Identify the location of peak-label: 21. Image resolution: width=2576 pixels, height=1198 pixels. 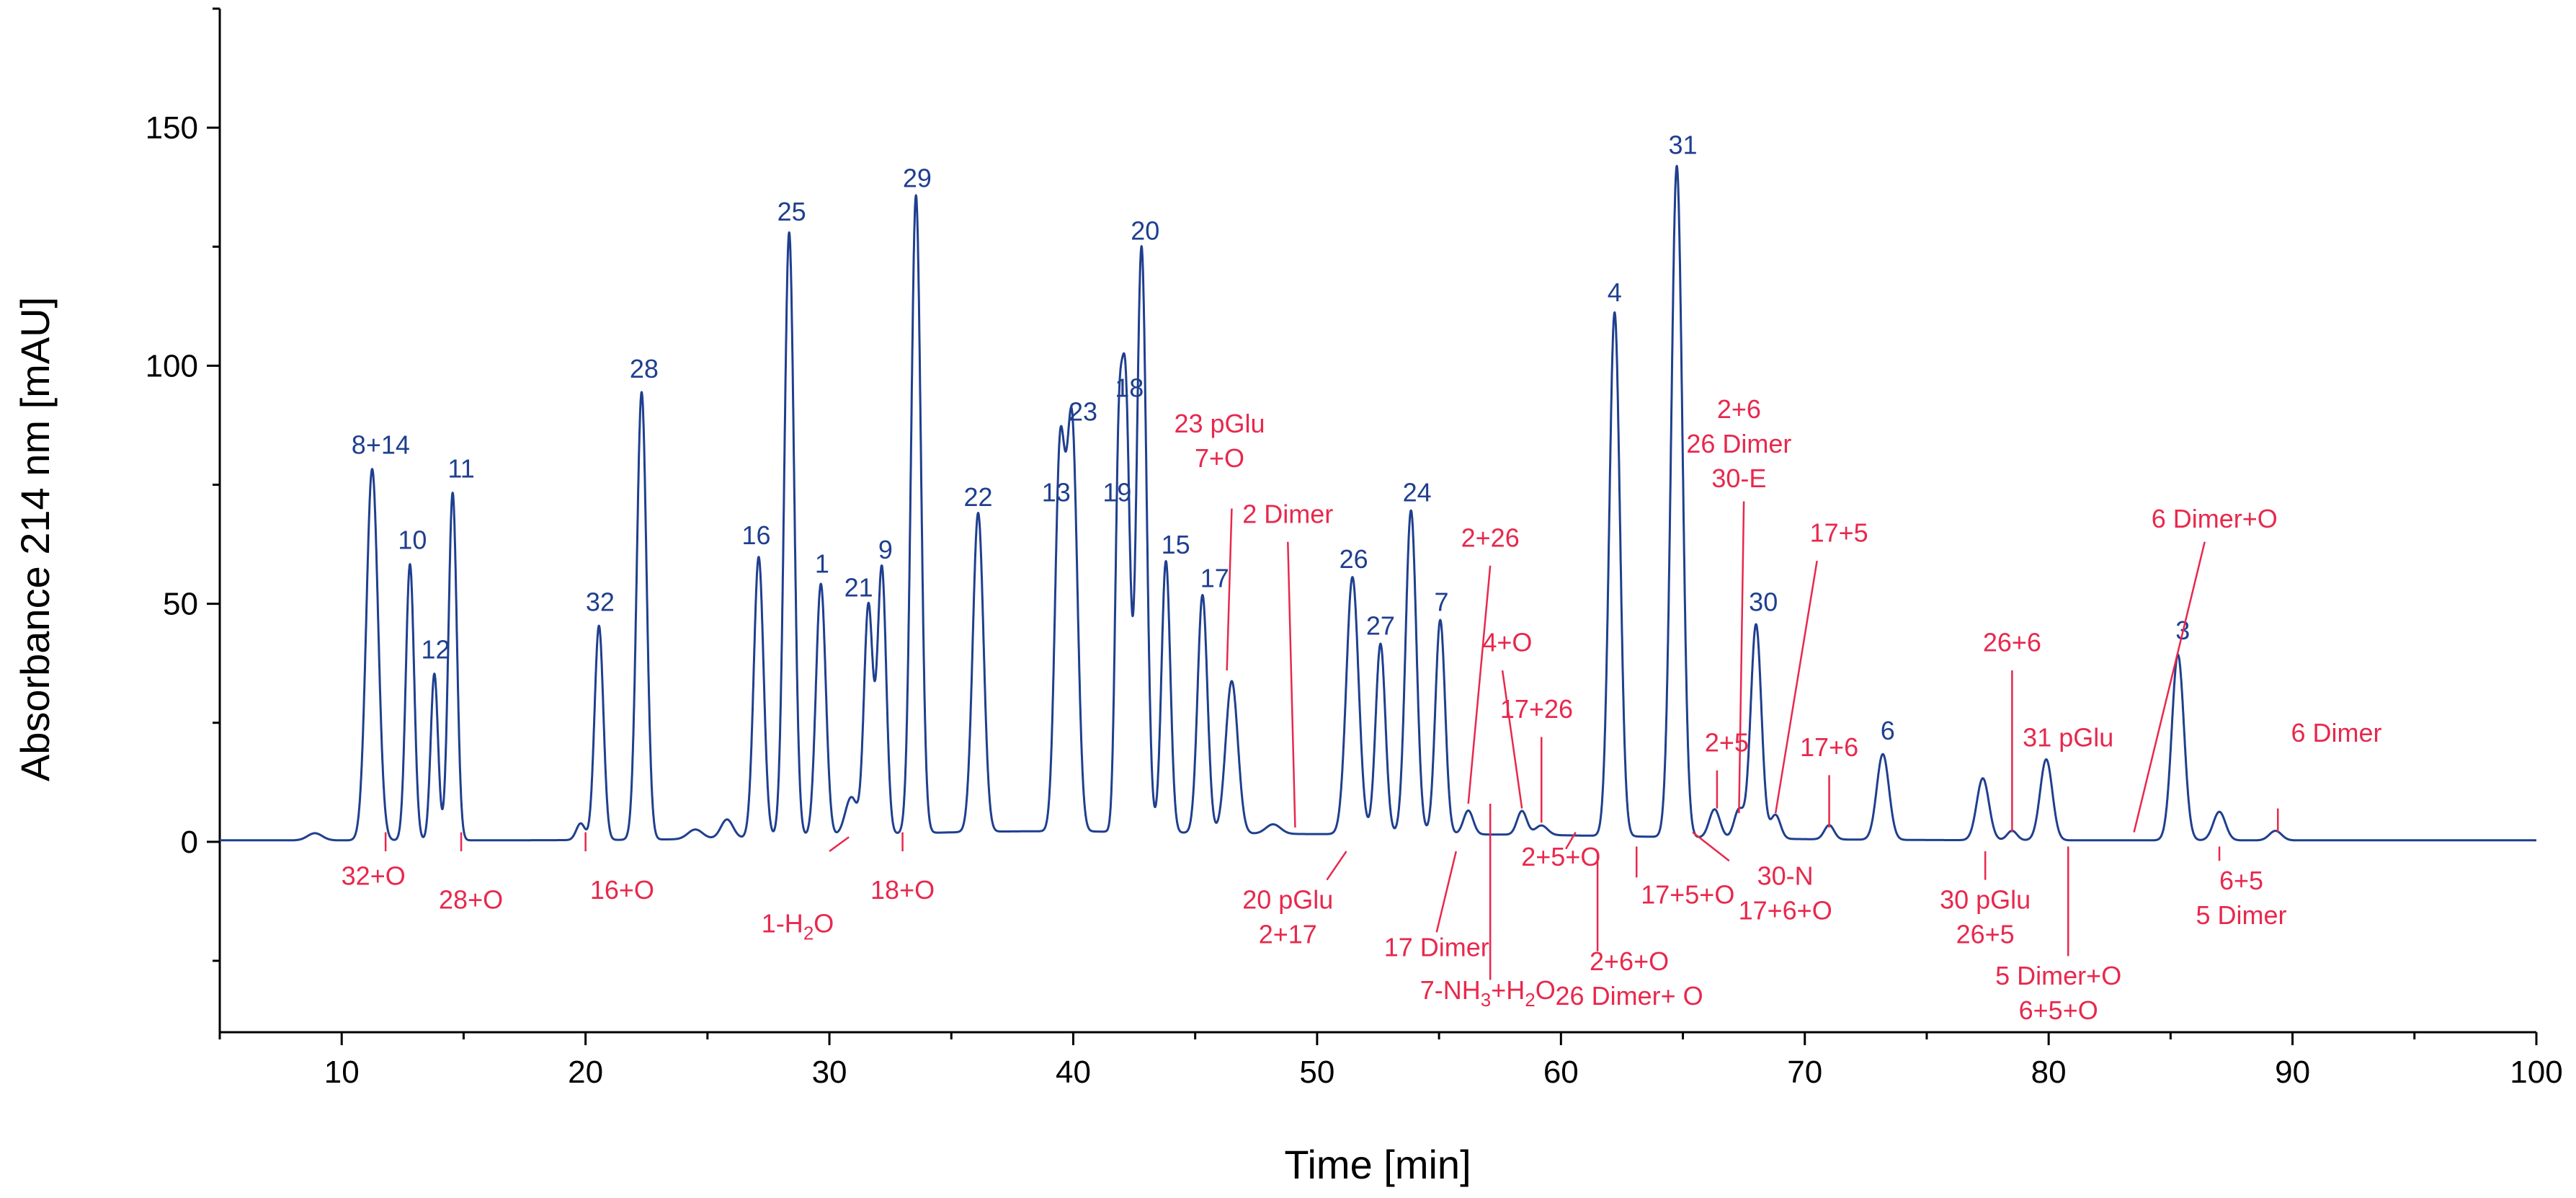
(858, 588).